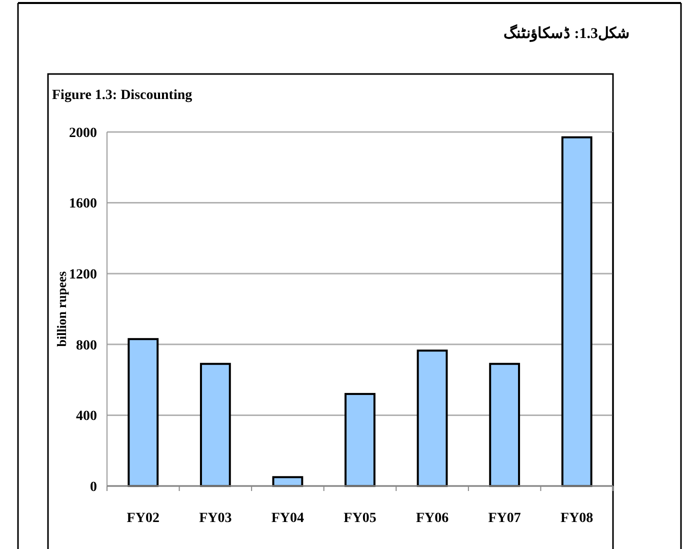  What do you see at coordinates (61, 309) in the screenshot?
I see `y-axis-title: billion rupees` at bounding box center [61, 309].